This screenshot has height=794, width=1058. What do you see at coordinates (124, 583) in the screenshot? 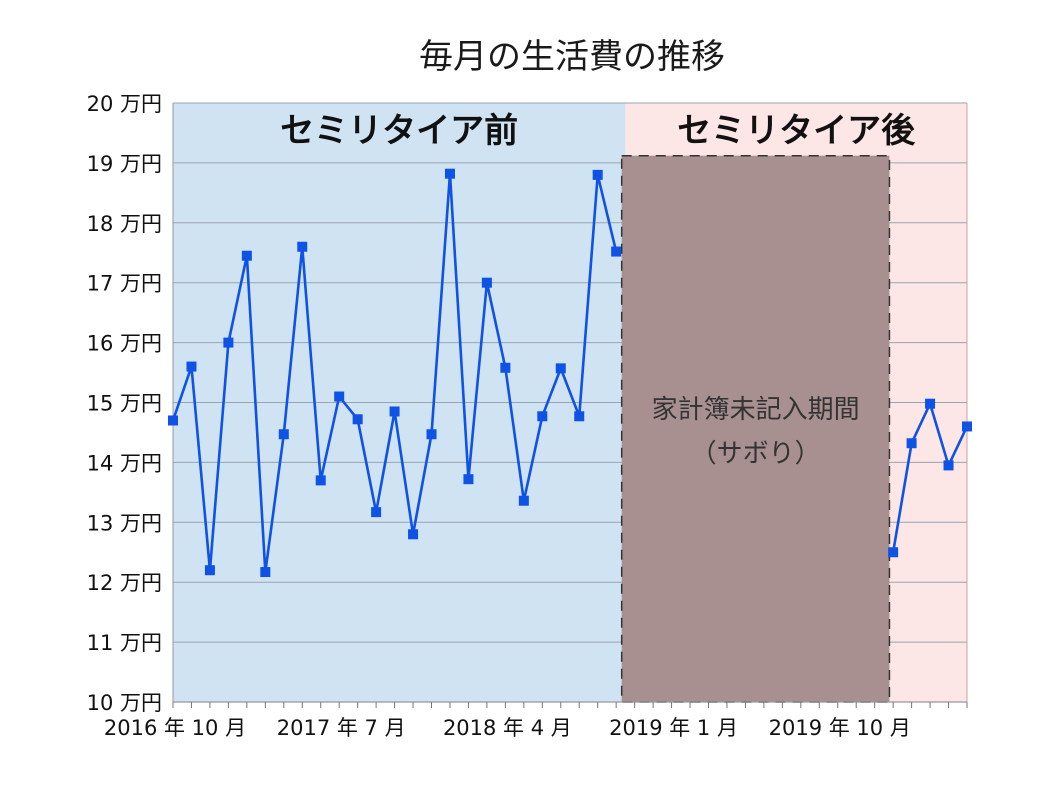
I see `y-tick-label: 12 万円` at bounding box center [124, 583].